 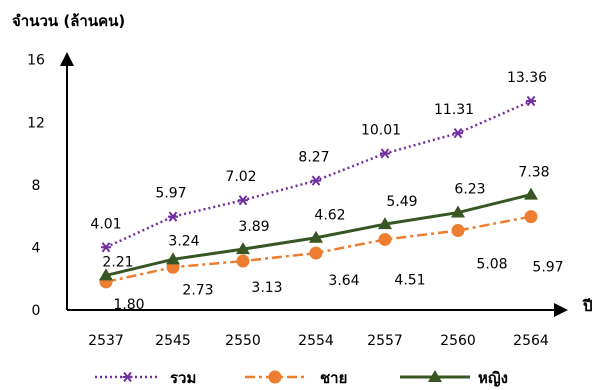 What do you see at coordinates (469, 190) in the screenshot?
I see `data-label-female: 6.23` at bounding box center [469, 190].